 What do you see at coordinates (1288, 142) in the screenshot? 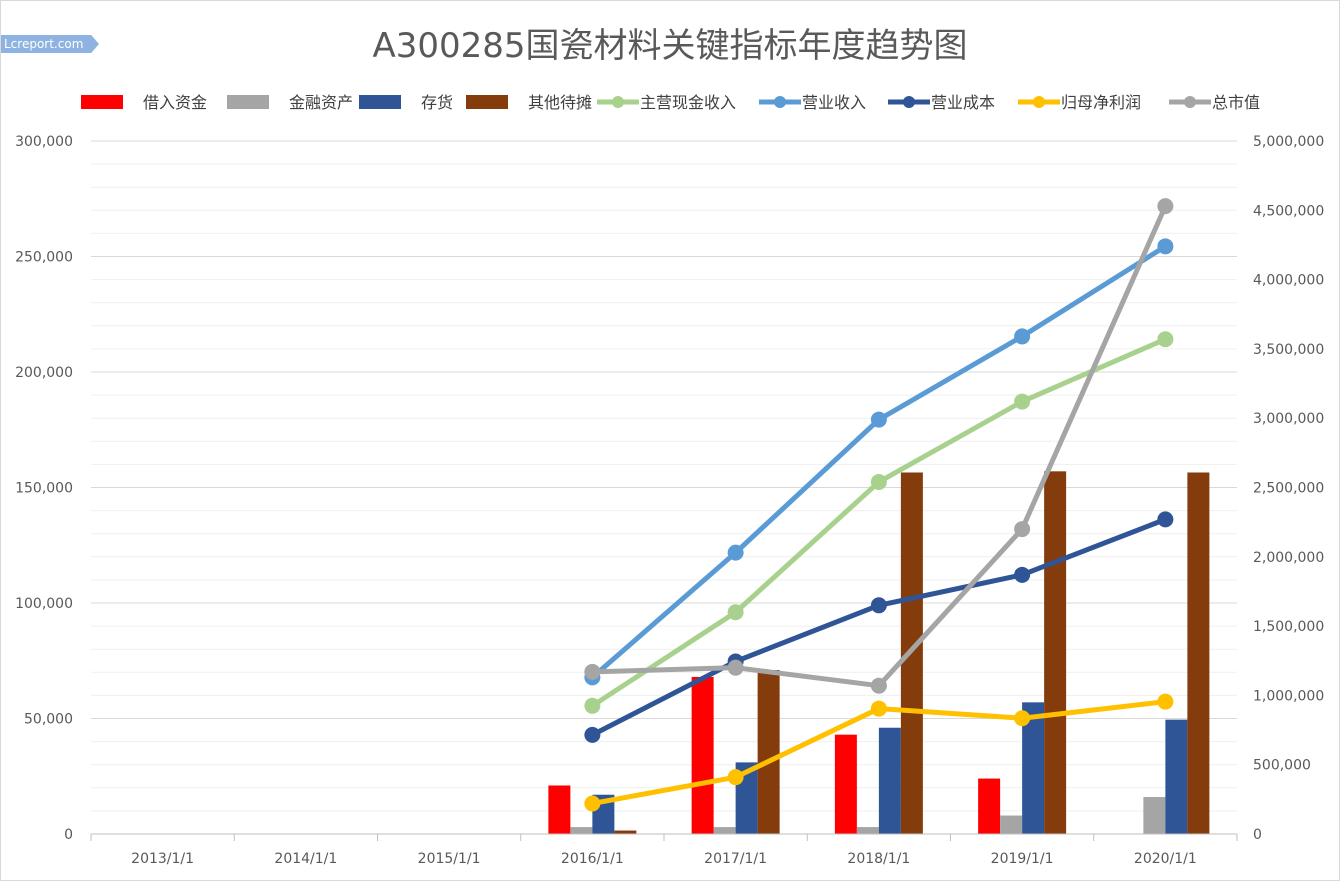
I see `y-right-tick-label: 5,000,000` at bounding box center [1288, 142].